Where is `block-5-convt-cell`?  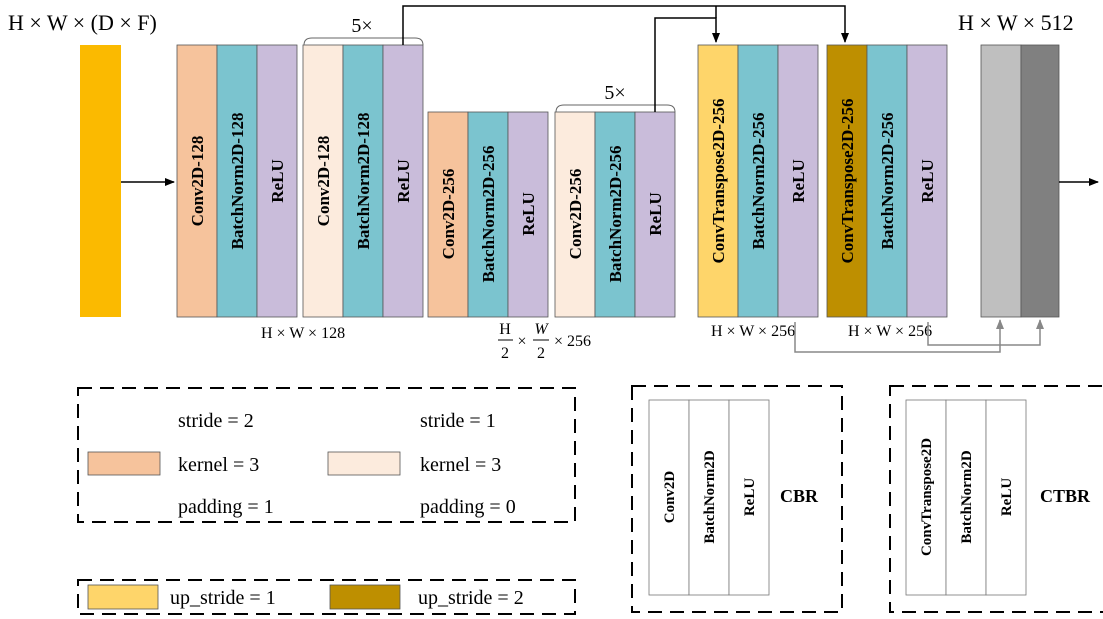
block-5-convt-cell is located at coordinates (718, 181).